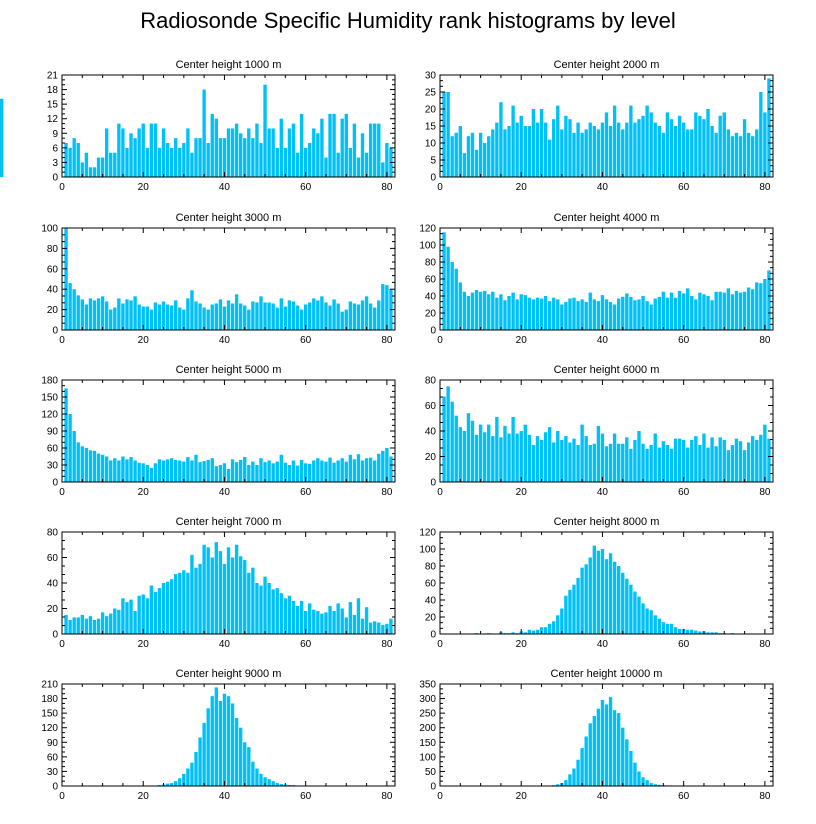  Describe the element at coordinates (431, 457) in the screenshot. I see `y-tick-label: 20` at that location.